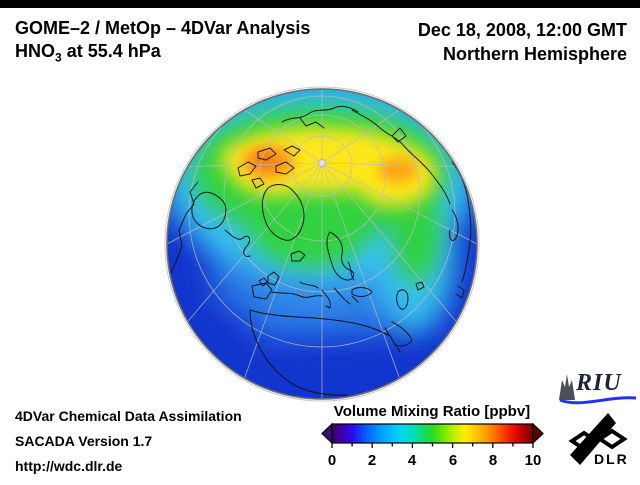 Image resolution: width=640 pixels, height=485 pixels. What do you see at coordinates (522, 30) in the screenshot?
I see `datetime-label: Dec 18, 2008, 12:00 GMT` at bounding box center [522, 30].